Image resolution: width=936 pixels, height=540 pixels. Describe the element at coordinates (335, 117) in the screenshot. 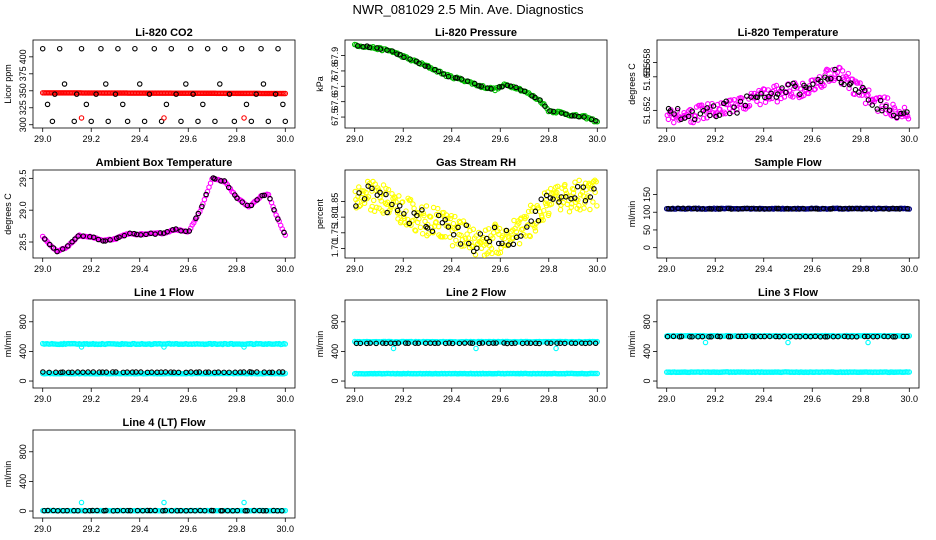

I see `y-tick-label: 67.5` at that location.